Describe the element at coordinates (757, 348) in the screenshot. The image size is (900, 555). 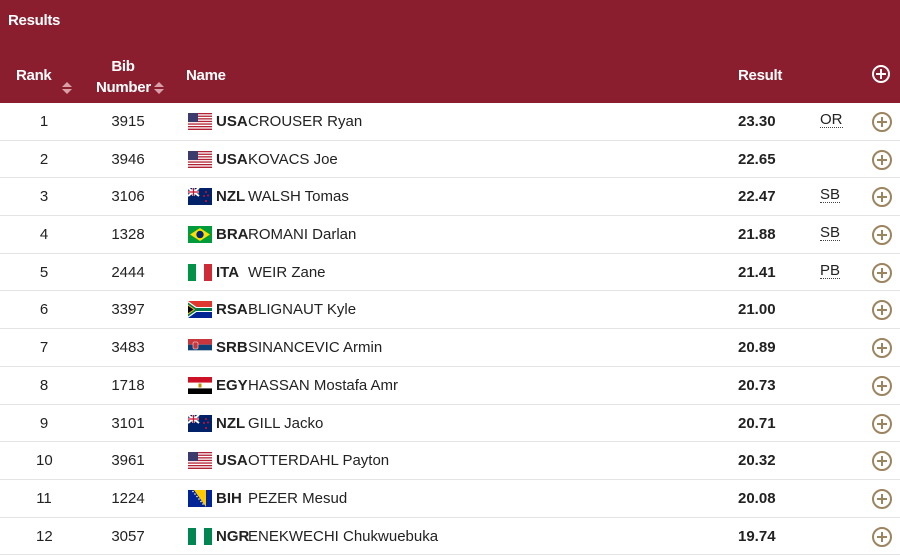
I see `result-cell: 20.89` at that location.